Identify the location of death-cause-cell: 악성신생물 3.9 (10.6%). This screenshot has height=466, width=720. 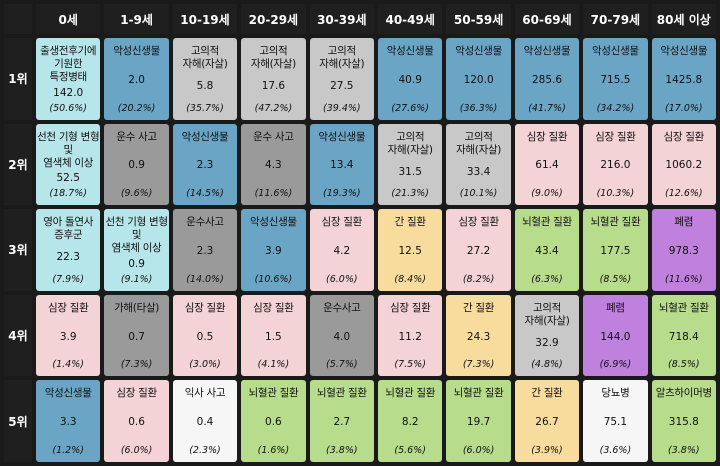
(273, 250).